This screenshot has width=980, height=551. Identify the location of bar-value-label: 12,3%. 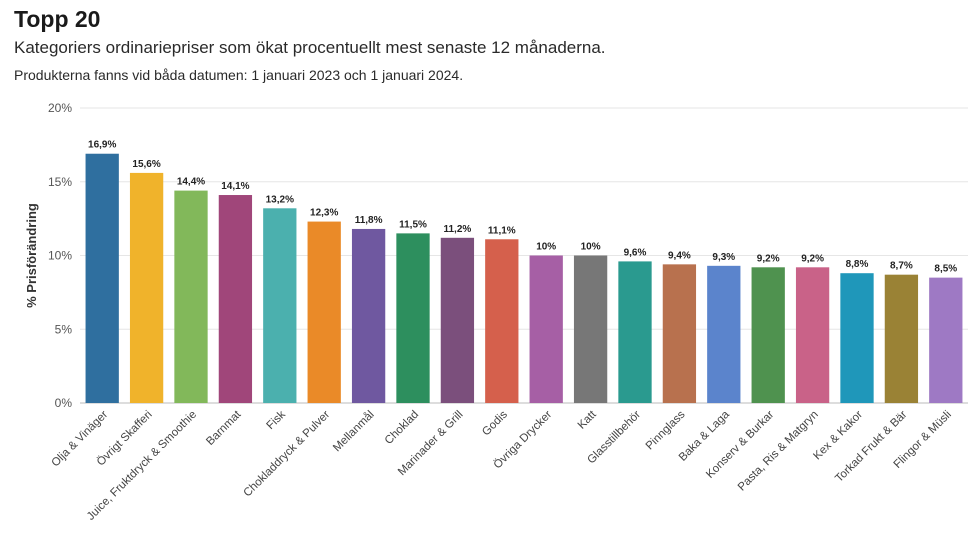
(324, 213).